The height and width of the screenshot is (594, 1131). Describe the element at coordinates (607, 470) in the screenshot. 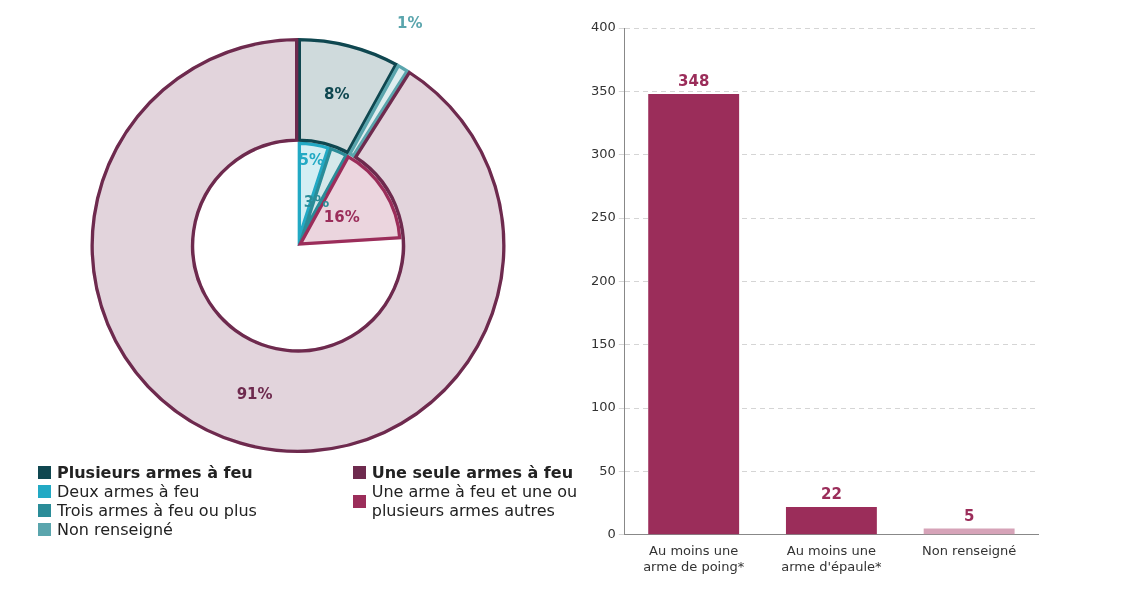

I see `y-tick-label: 50` at that location.